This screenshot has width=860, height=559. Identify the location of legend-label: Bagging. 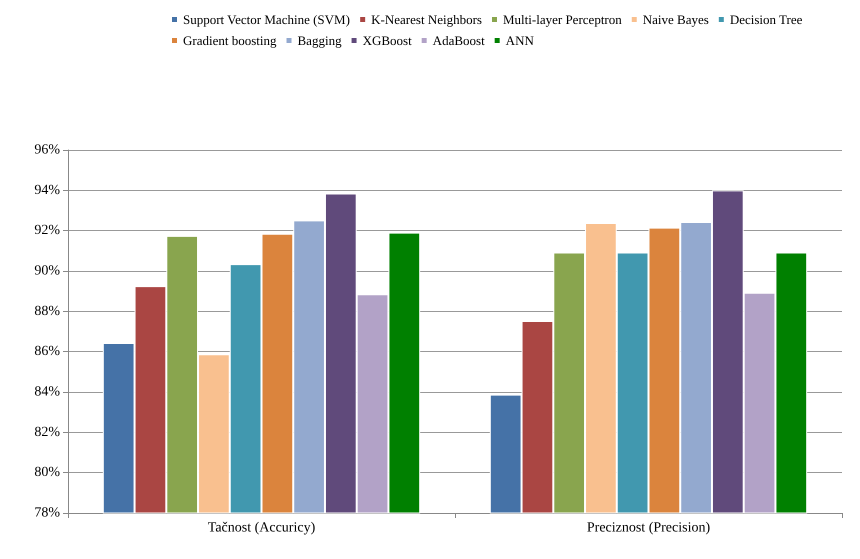
(320, 40).